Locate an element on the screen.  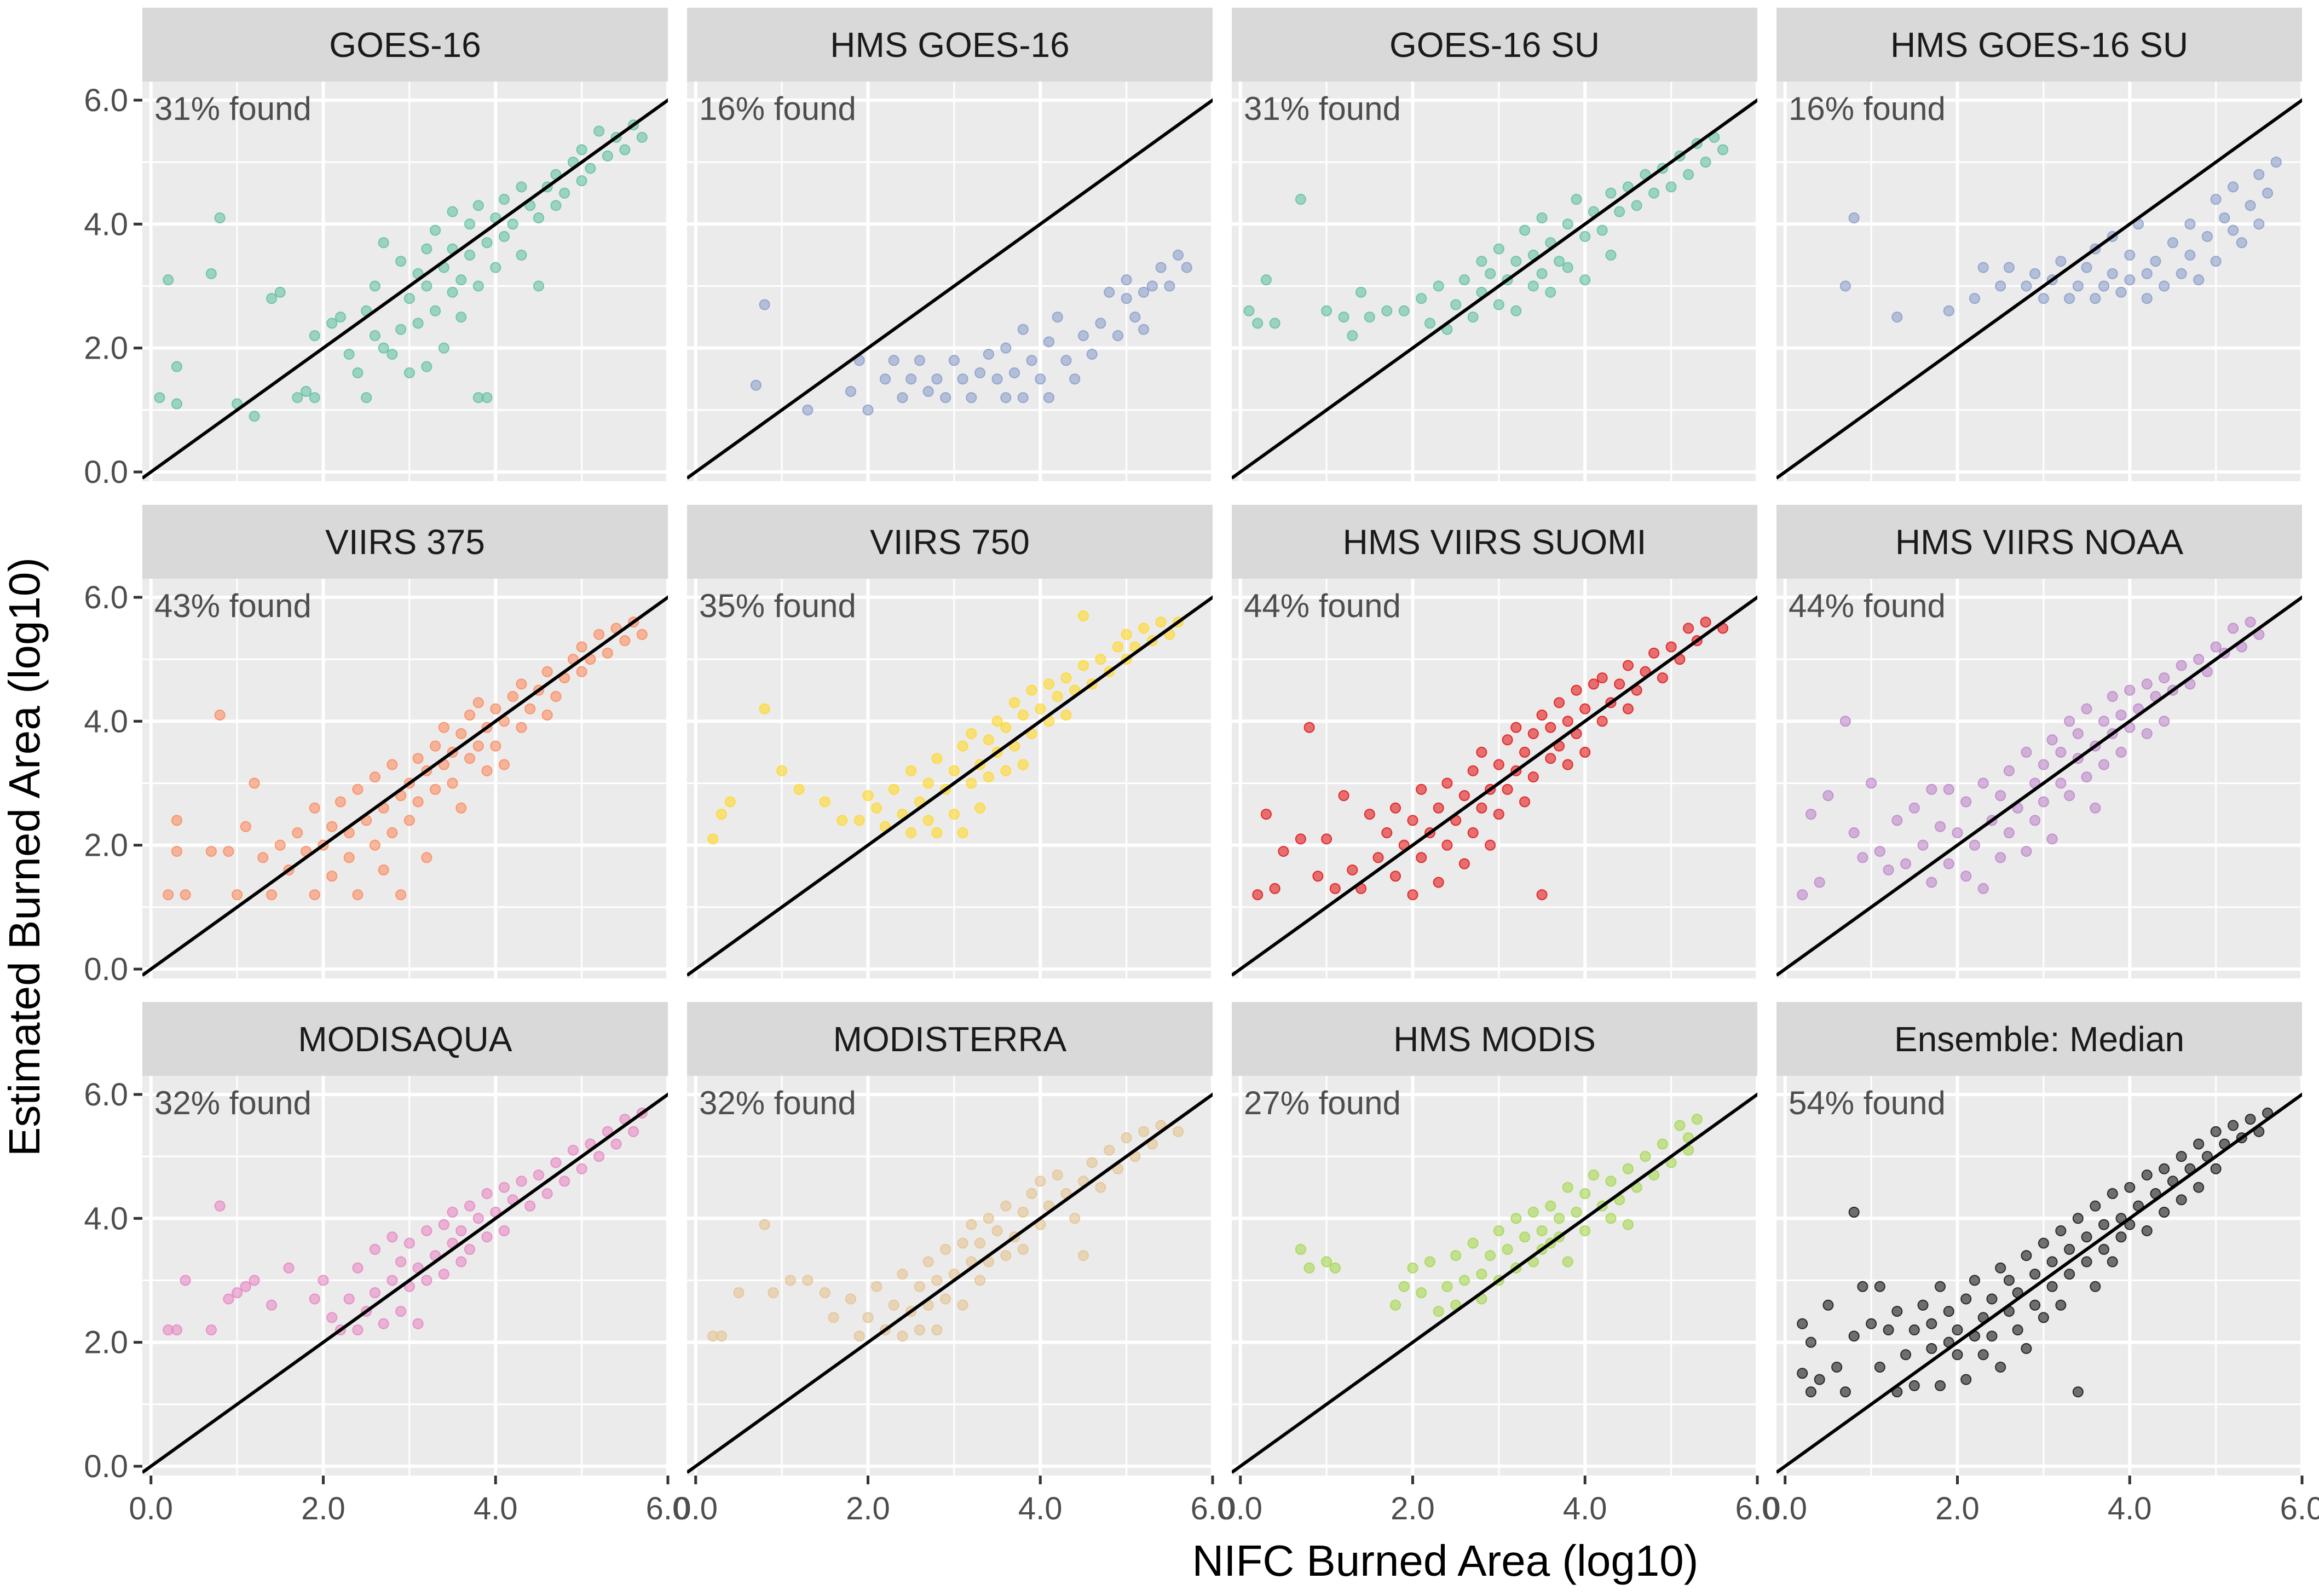
x-tick-label: 0.0 is located at coordinates (1240, 1509).